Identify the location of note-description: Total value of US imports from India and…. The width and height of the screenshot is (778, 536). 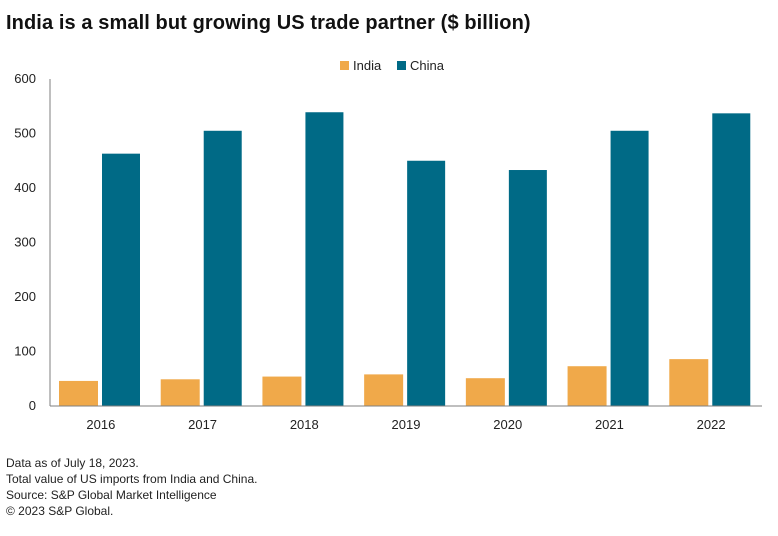
(132, 479).